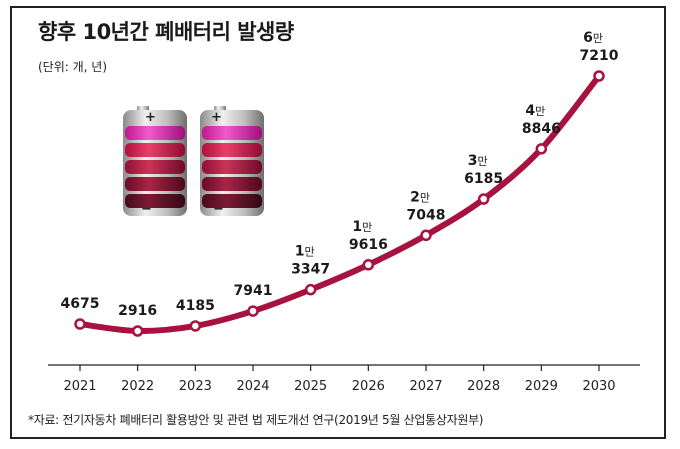 The width and height of the screenshot is (680, 449). What do you see at coordinates (541, 386) in the screenshot?
I see `x-tick-label: 2029` at bounding box center [541, 386].